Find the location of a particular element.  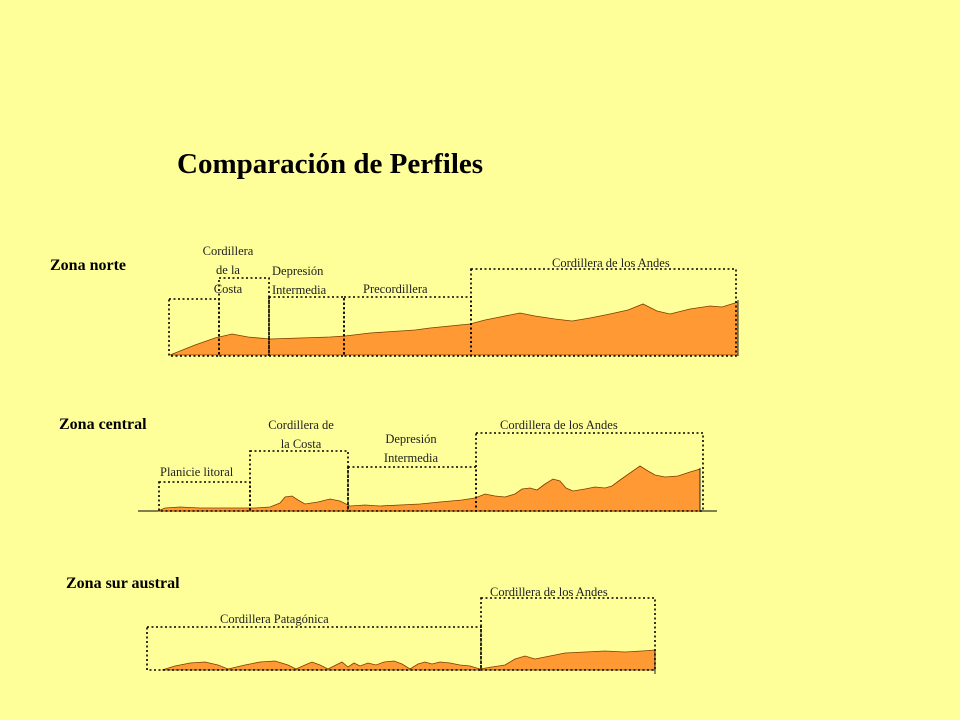

box-norte-andes is located at coordinates (603, 312).